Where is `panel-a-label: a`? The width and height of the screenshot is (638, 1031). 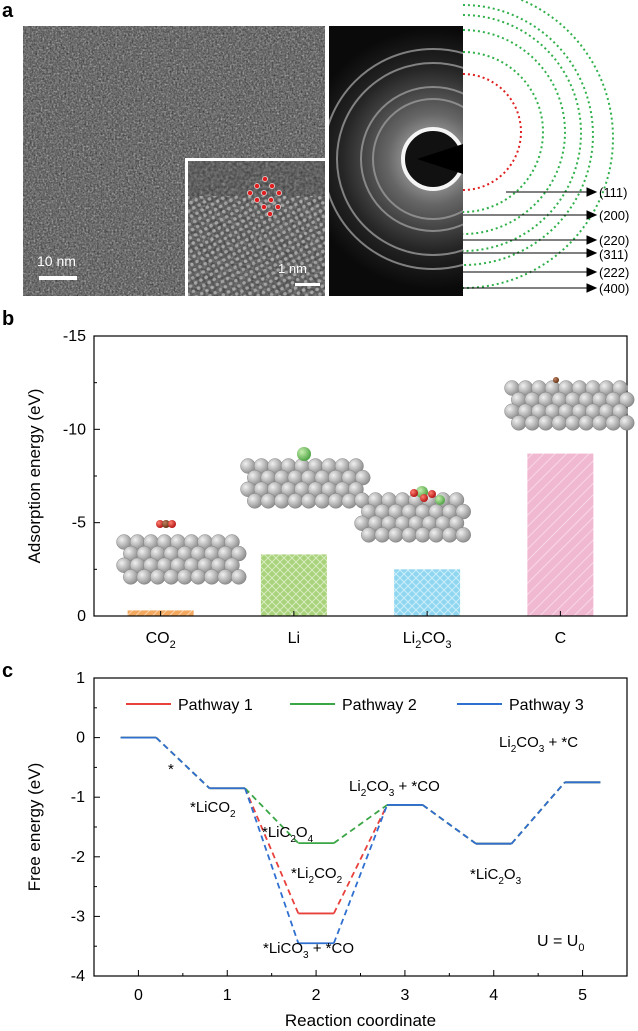
panel-a-label: a is located at coordinates (8, 11).